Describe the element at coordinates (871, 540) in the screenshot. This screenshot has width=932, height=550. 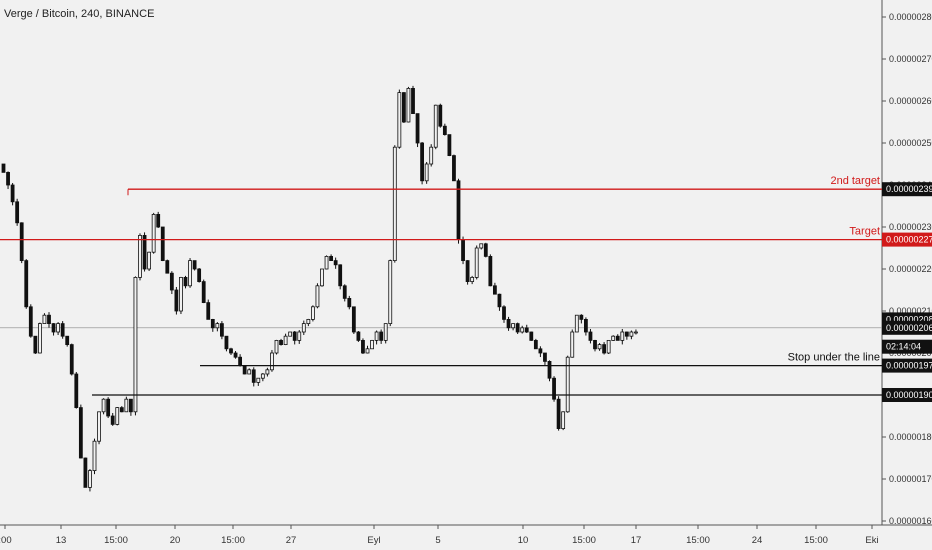
I see `x-tick-label: Eki` at that location.